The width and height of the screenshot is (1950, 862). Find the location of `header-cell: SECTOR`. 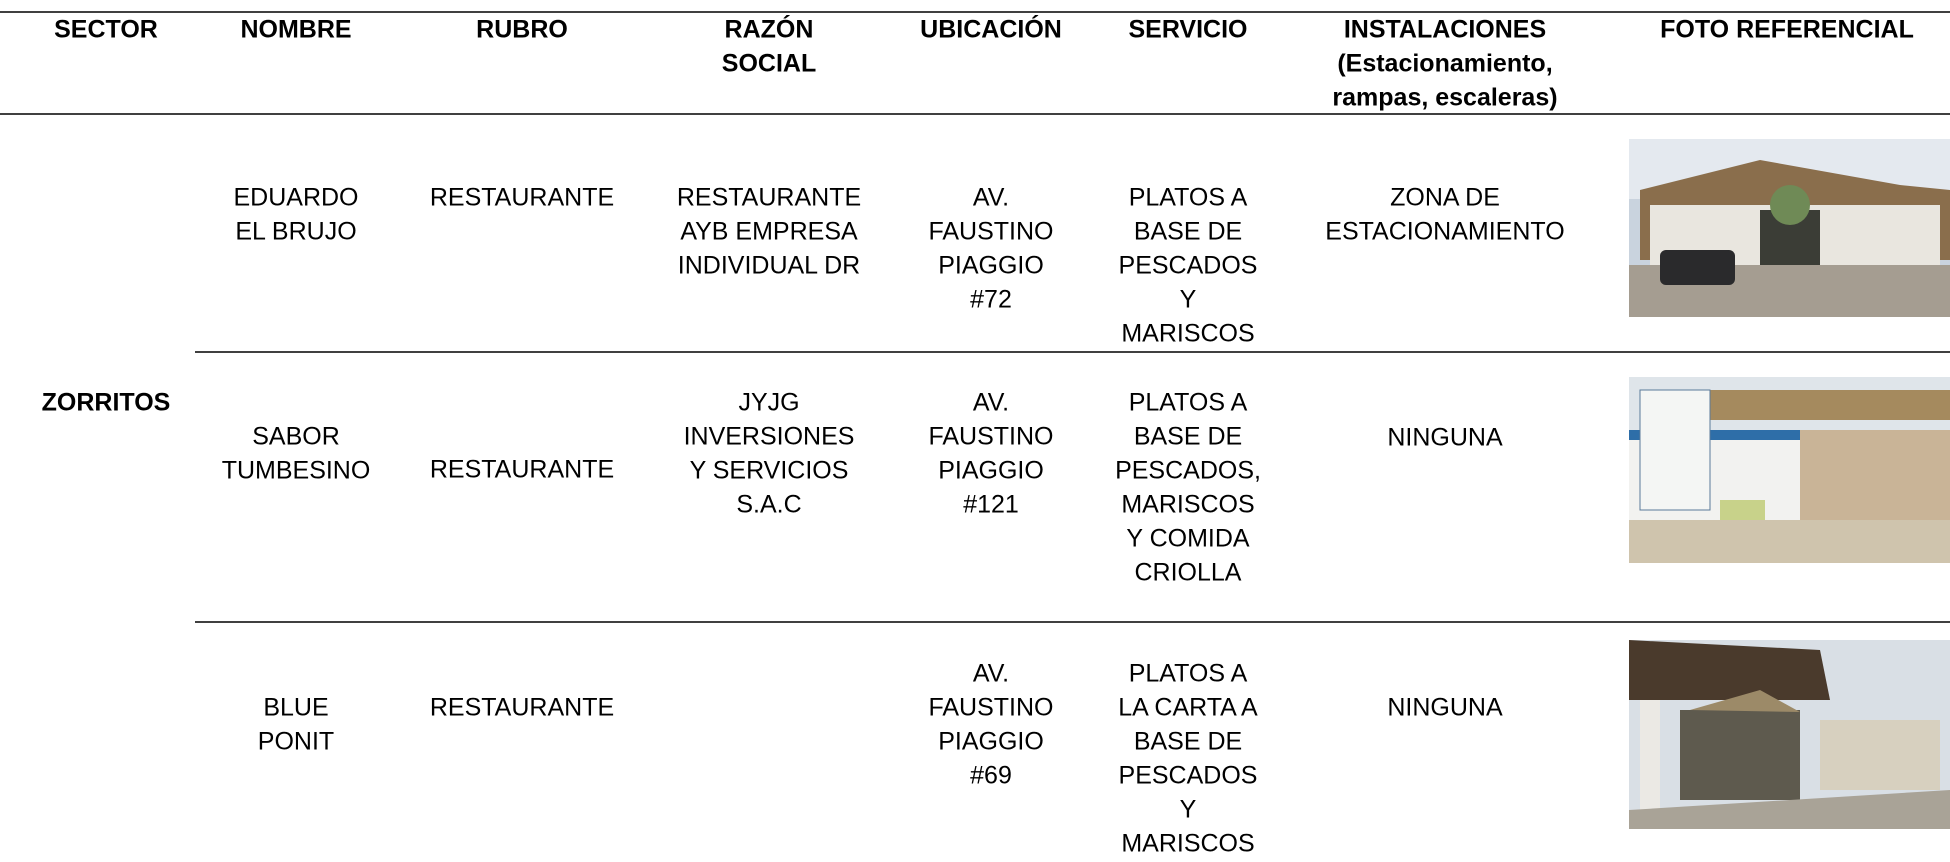

header-cell: SECTOR is located at coordinates (106, 30).